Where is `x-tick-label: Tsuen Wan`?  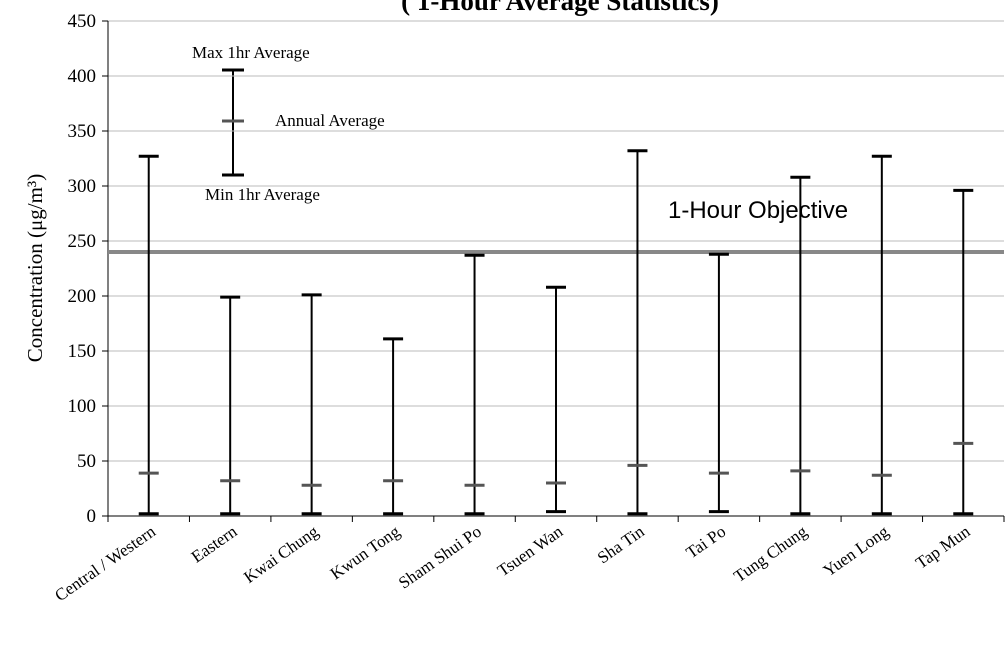 x-tick-label: Tsuen Wan is located at coordinates (530, 550).